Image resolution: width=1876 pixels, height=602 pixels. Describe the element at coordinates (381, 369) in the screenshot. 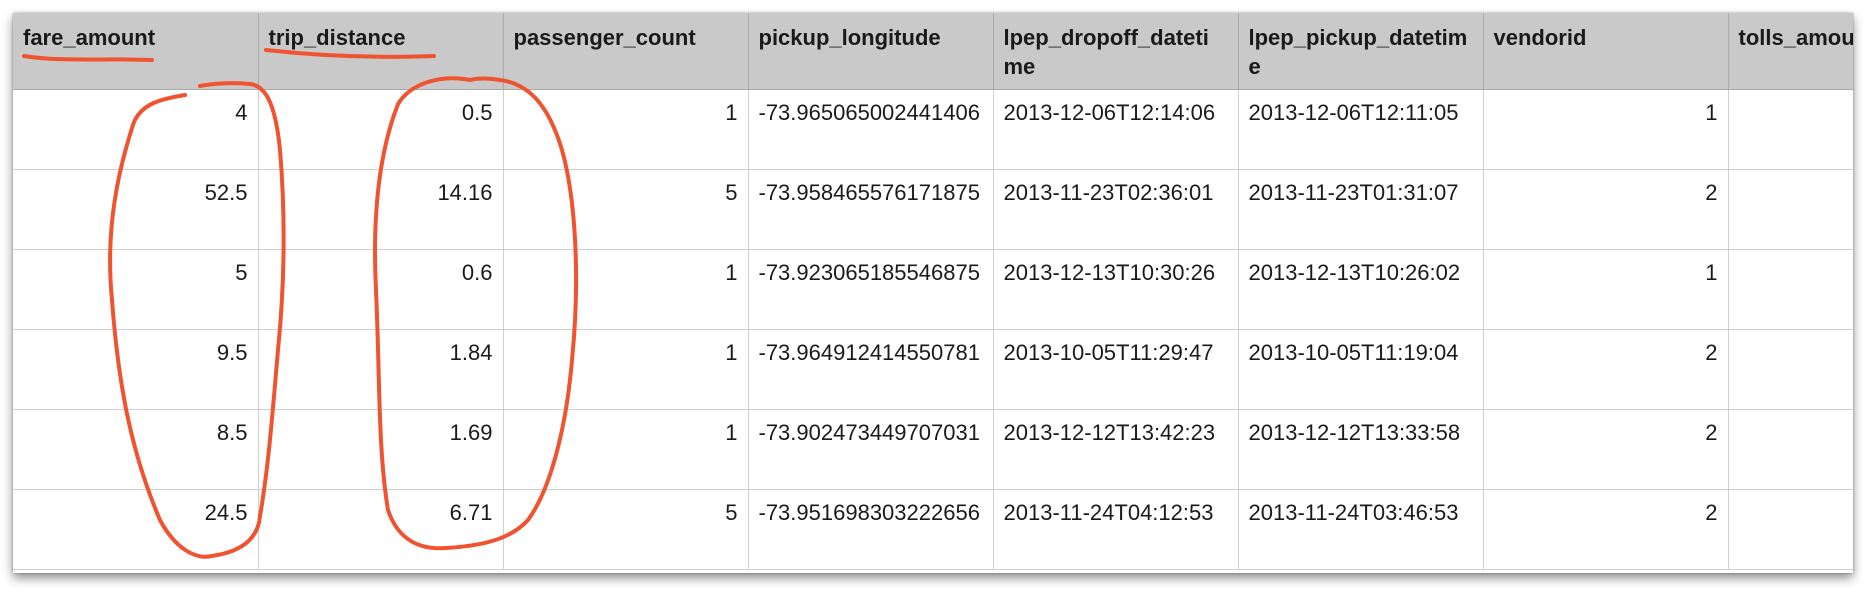

I see `cell-trip-distance: 1.84` at that location.